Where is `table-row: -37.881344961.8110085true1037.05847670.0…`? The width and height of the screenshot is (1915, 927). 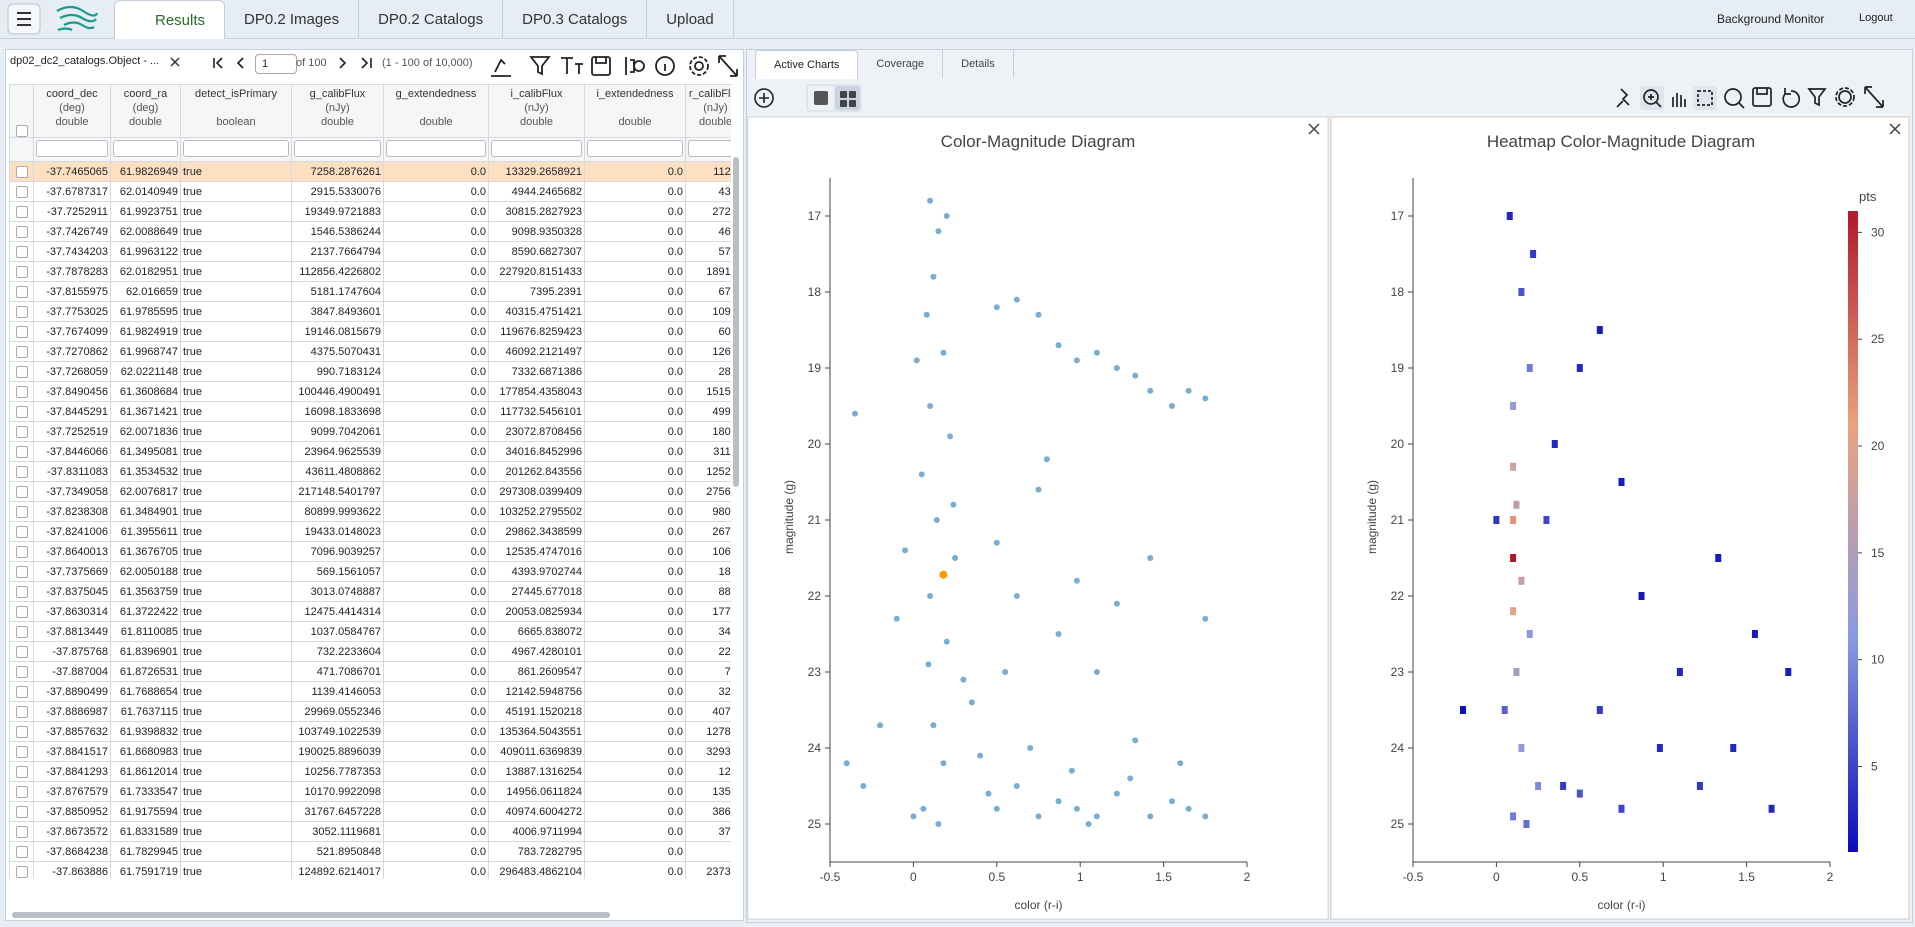 table-row: -37.881344961.8110085true1037.05847670.0… is located at coordinates (371, 632).